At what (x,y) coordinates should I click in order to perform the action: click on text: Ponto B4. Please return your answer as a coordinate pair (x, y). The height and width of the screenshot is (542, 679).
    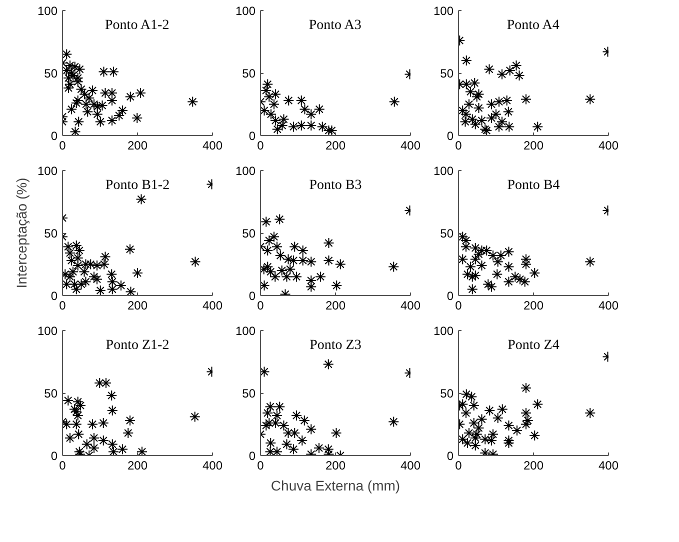
    Looking at the image, I should click on (533, 185).